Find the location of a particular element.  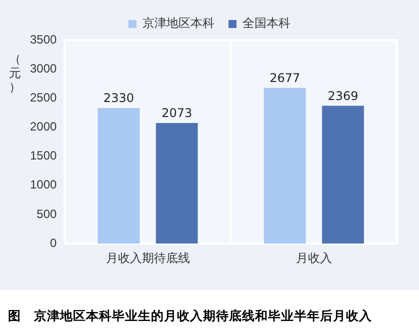

x-tick-label: 月收入期待底线 is located at coordinates (148, 258).